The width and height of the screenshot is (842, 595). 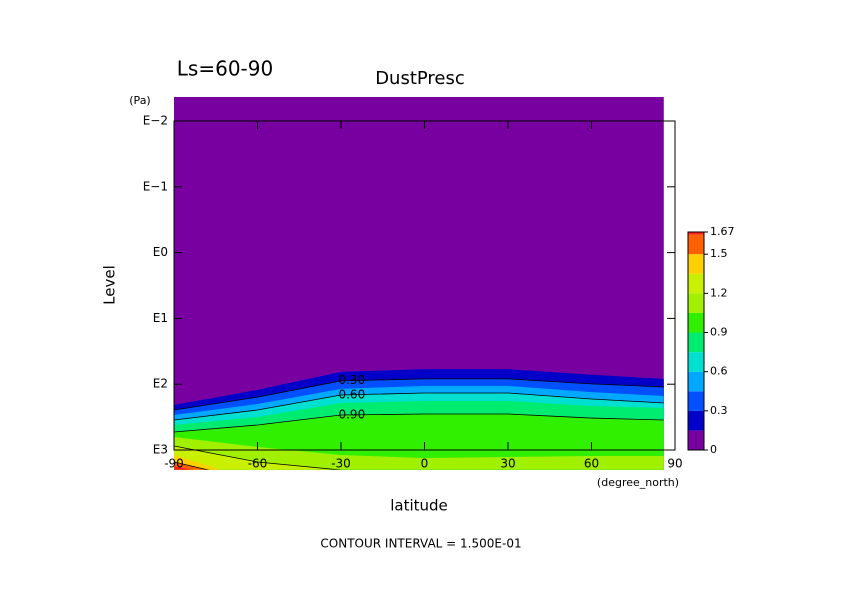 I want to click on contour-label: 0.60, so click(x=351, y=394).